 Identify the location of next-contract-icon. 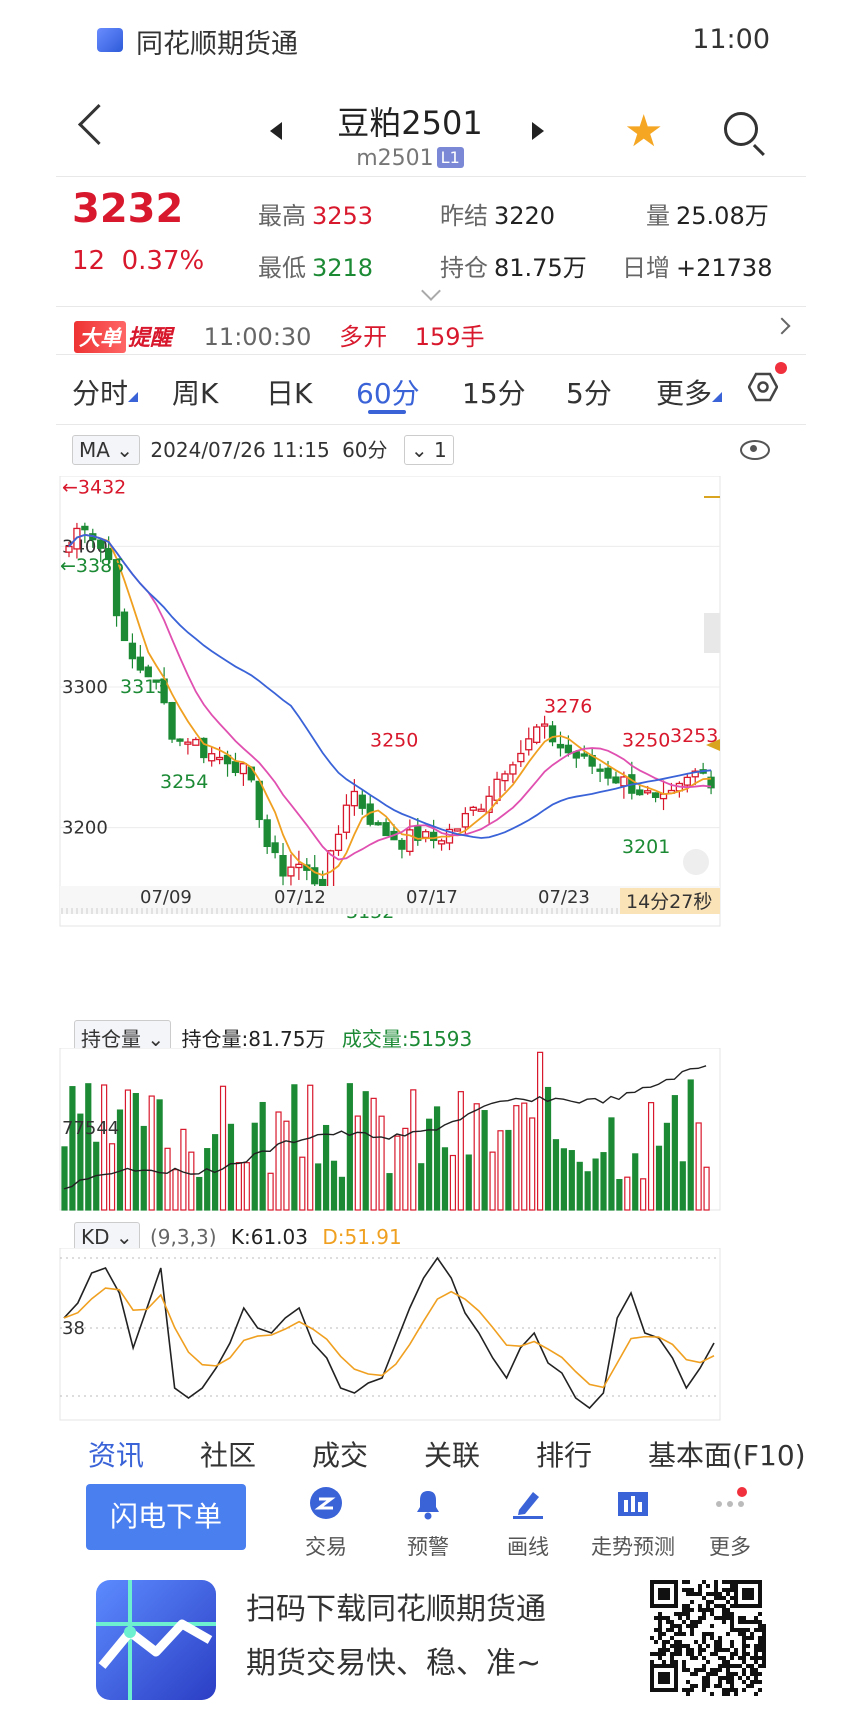
(538, 131).